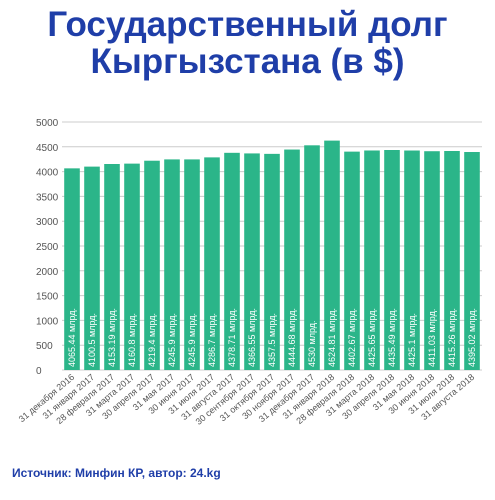  I want to click on y-tick-label: 1000, so click(47, 321).